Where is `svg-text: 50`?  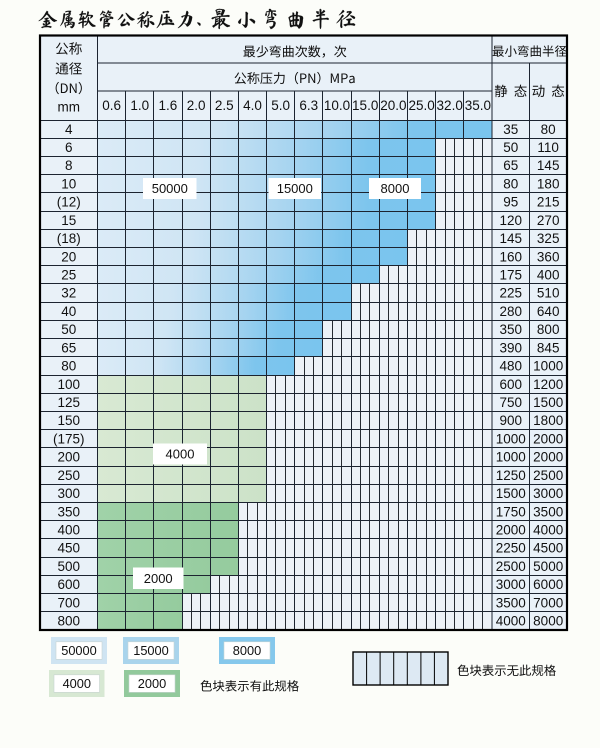 svg-text: 50 is located at coordinates (510, 147).